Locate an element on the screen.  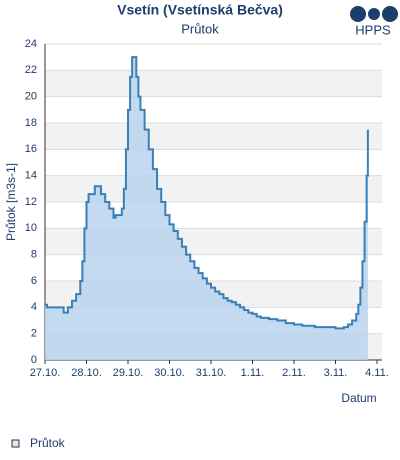
y-tick-label: 2 is located at coordinates (34, 334).